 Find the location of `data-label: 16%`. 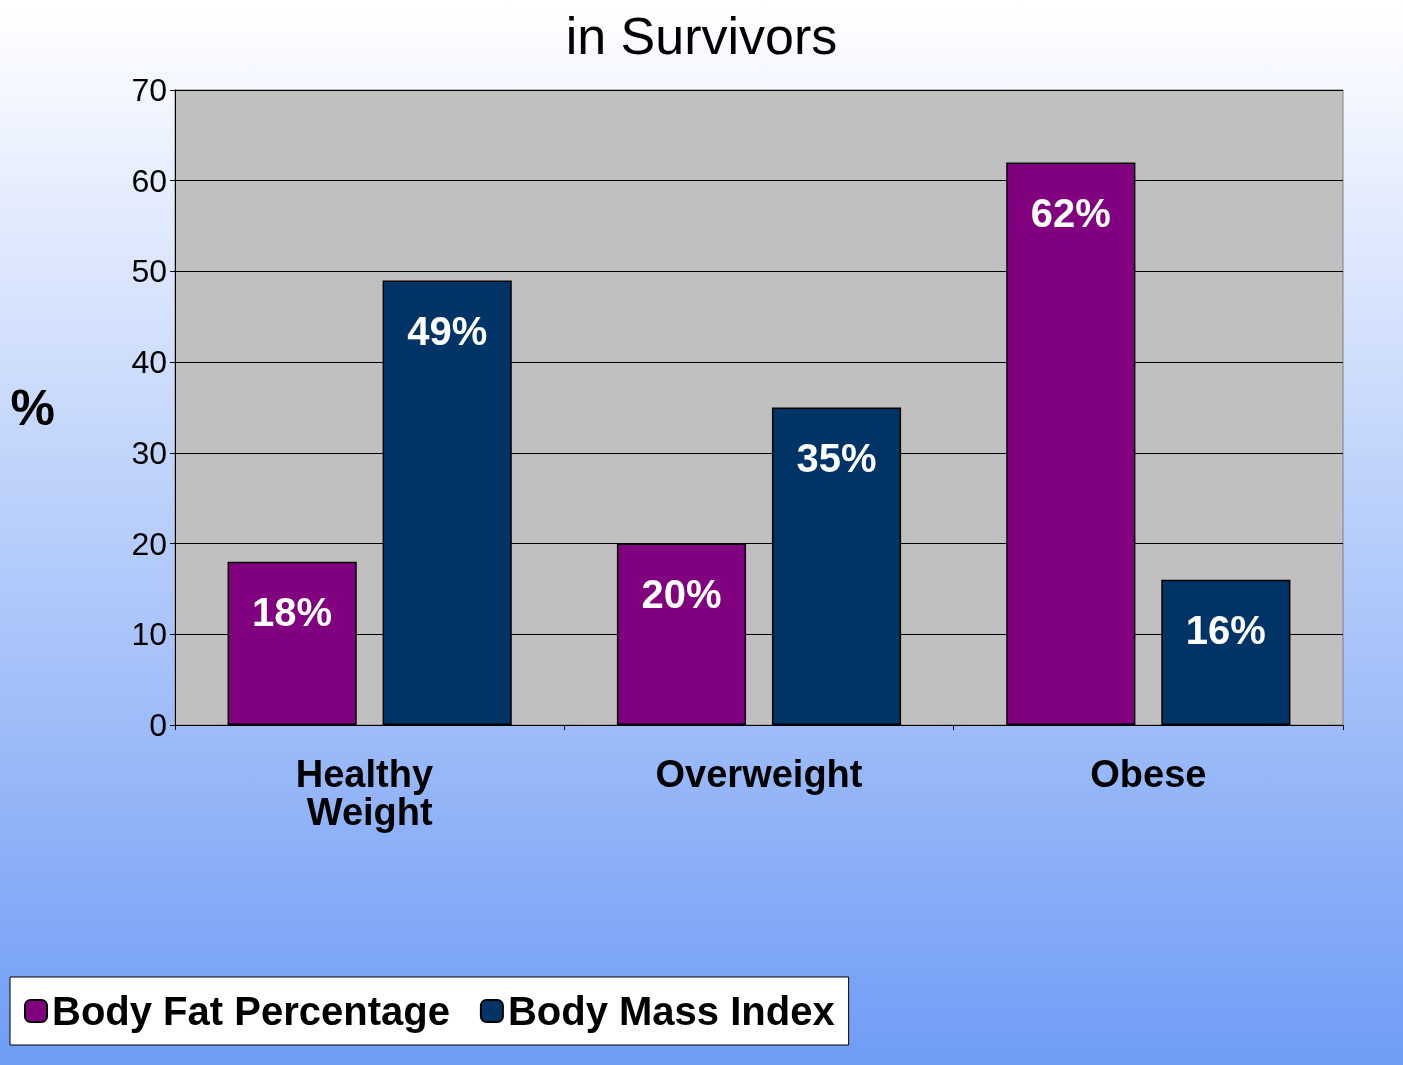

data-label: 16% is located at coordinates (1225, 629).